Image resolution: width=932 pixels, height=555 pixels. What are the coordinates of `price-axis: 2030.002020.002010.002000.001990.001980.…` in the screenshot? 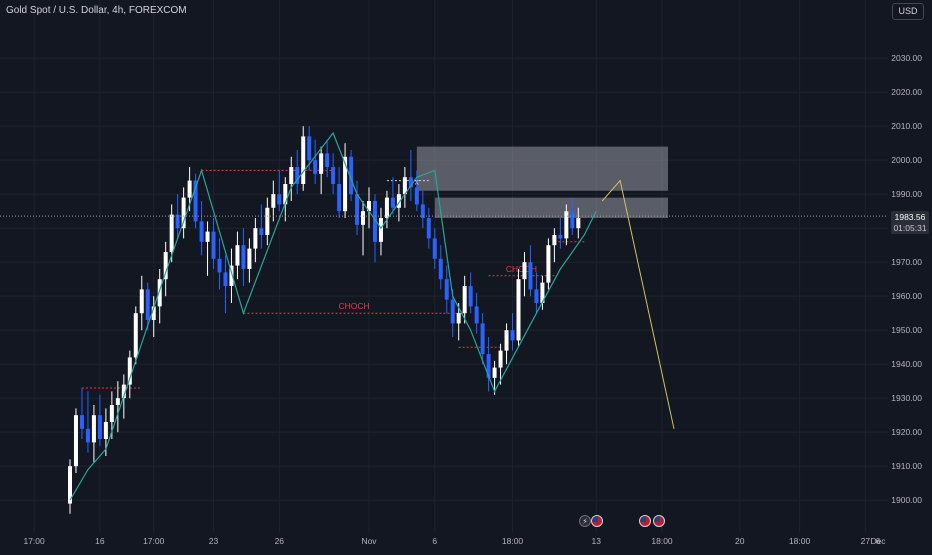 It's located at (910, 275).